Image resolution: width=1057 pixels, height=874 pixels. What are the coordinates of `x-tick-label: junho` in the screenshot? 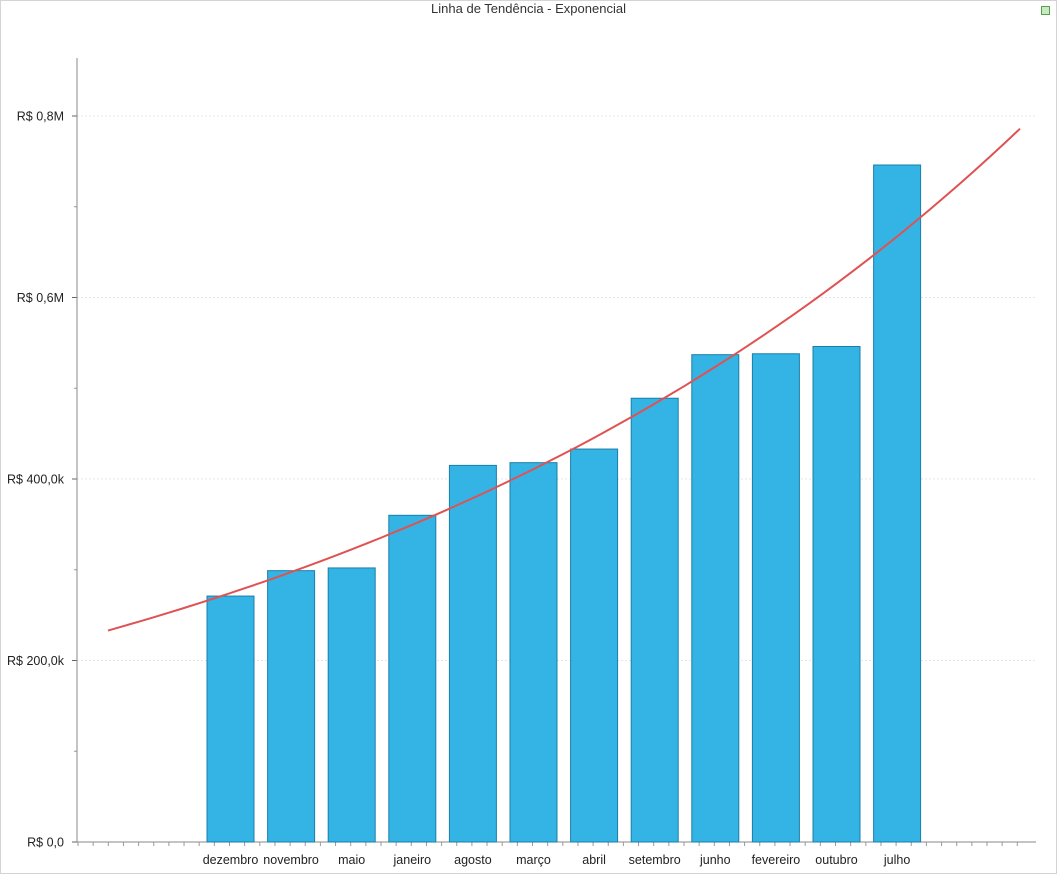 It's located at (715, 860).